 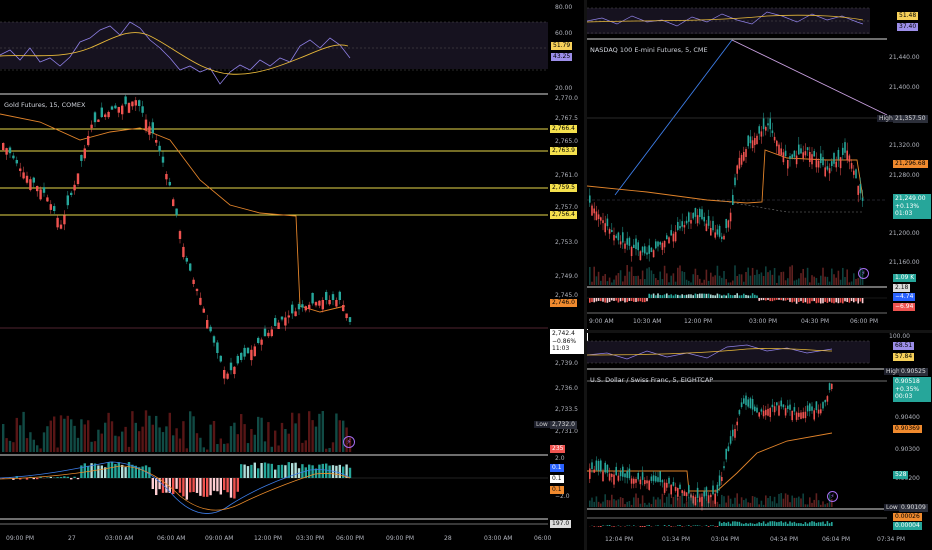 I want to click on trendline-up, so click(x=673, y=117).